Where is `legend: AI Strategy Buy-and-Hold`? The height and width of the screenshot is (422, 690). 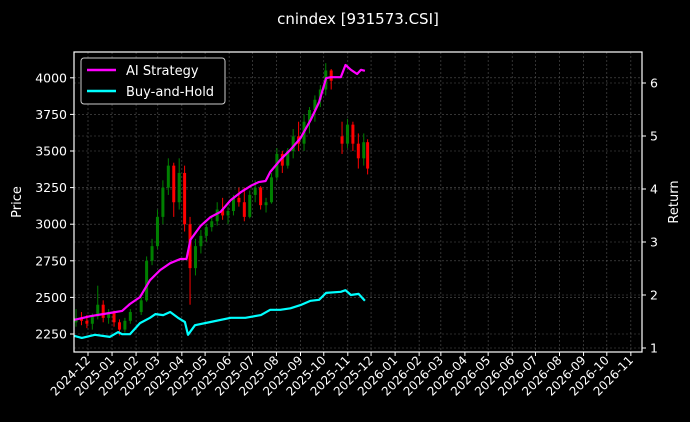 legend: AI Strategy Buy-and-Hold is located at coordinates (153, 81).